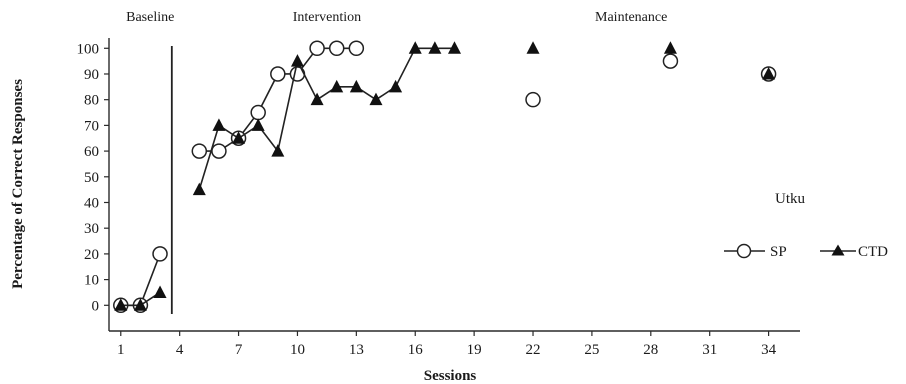 The height and width of the screenshot is (384, 906). I want to click on y-tick-label: 40, so click(91, 203).